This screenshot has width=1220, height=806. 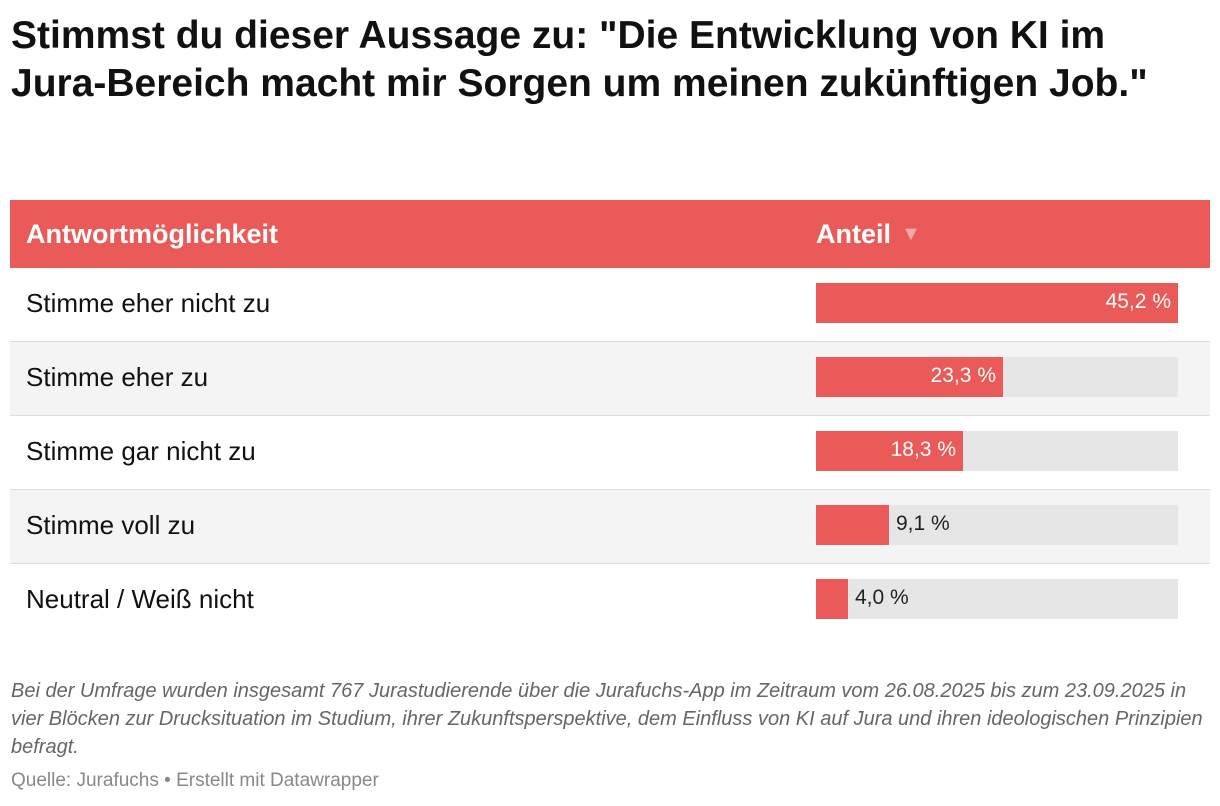 I want to click on bar-value-label: 9,1 %, so click(x=923, y=523).